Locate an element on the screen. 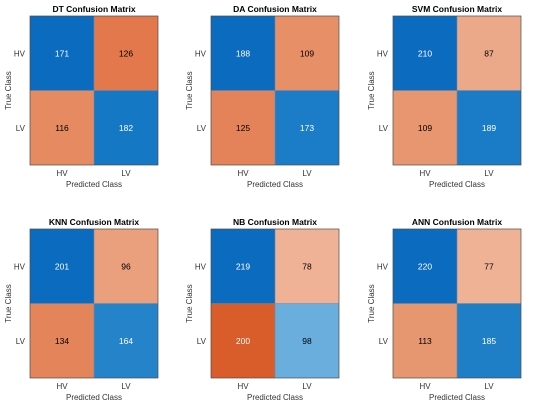  cell-value-label: 98 is located at coordinates (307, 341).